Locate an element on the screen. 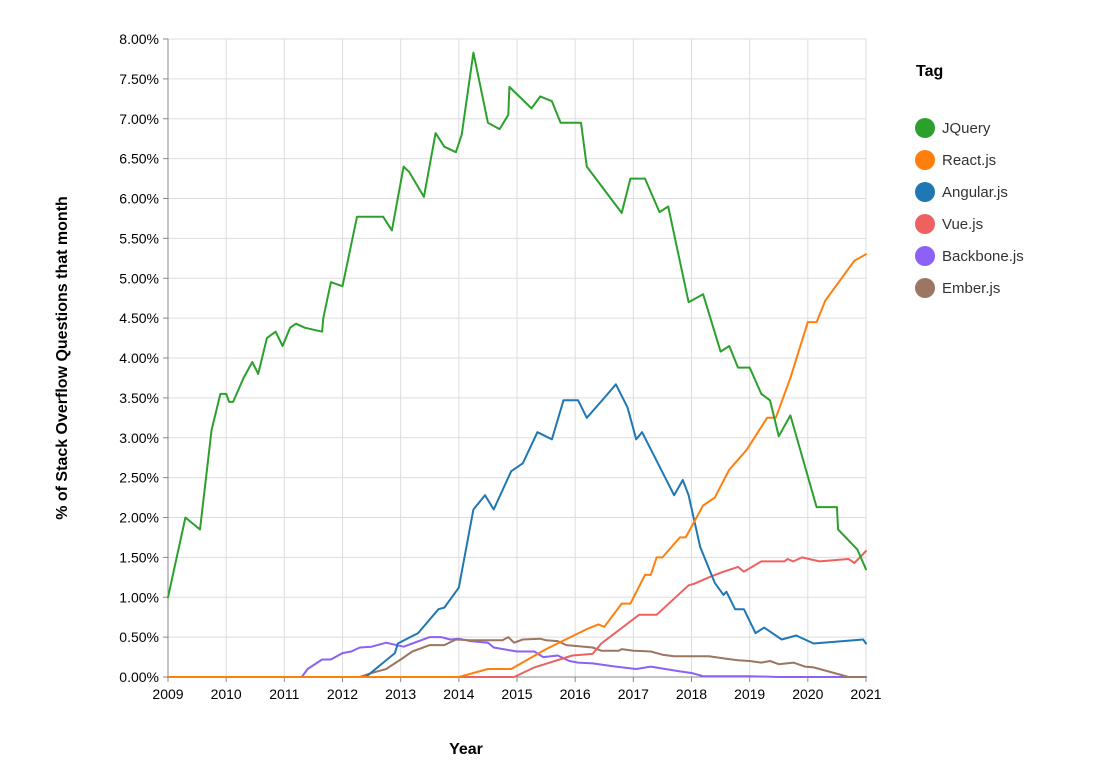  y-tick-label: 8.00% is located at coordinates (139, 39).